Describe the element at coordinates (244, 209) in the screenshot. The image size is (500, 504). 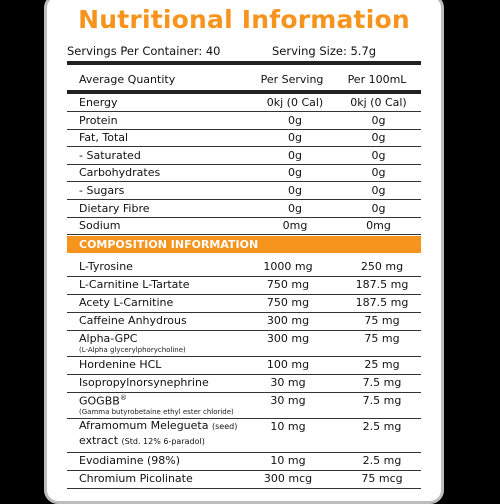
I see `table-row: Dietary Fibre 0g 0g` at that location.